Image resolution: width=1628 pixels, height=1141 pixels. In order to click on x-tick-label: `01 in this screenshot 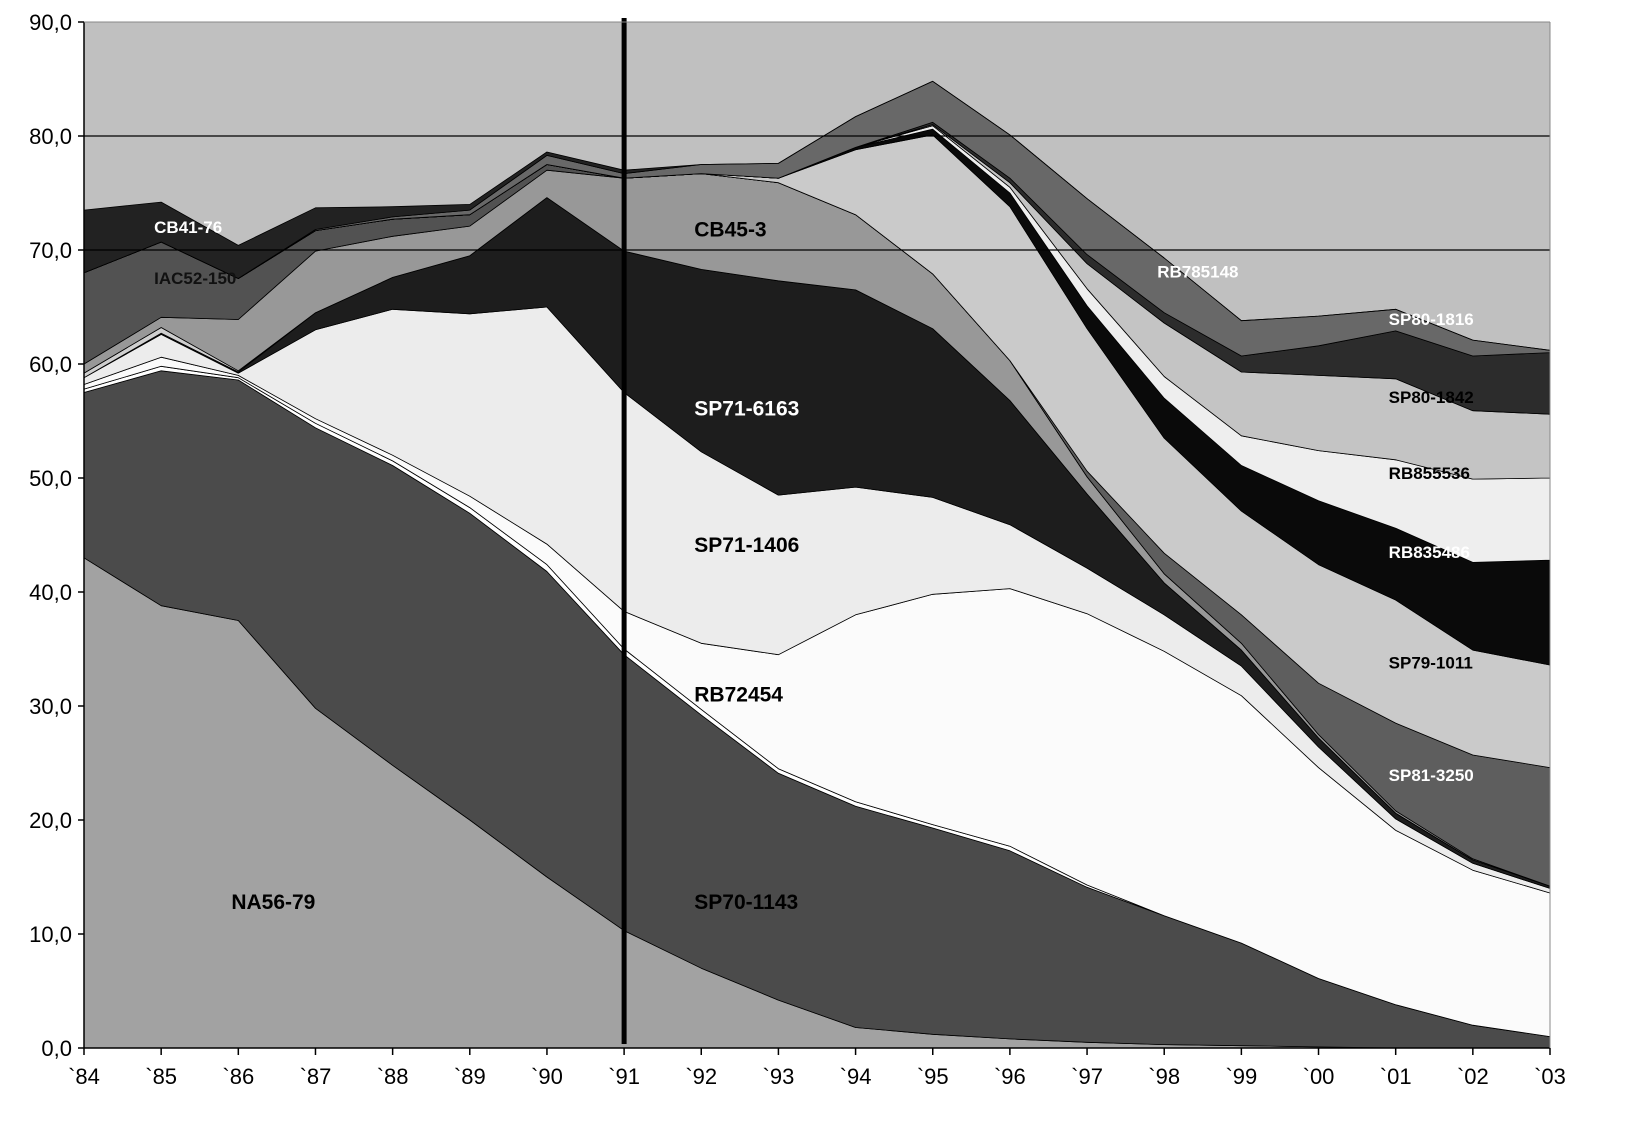, I will do `click(1396, 1076)`.